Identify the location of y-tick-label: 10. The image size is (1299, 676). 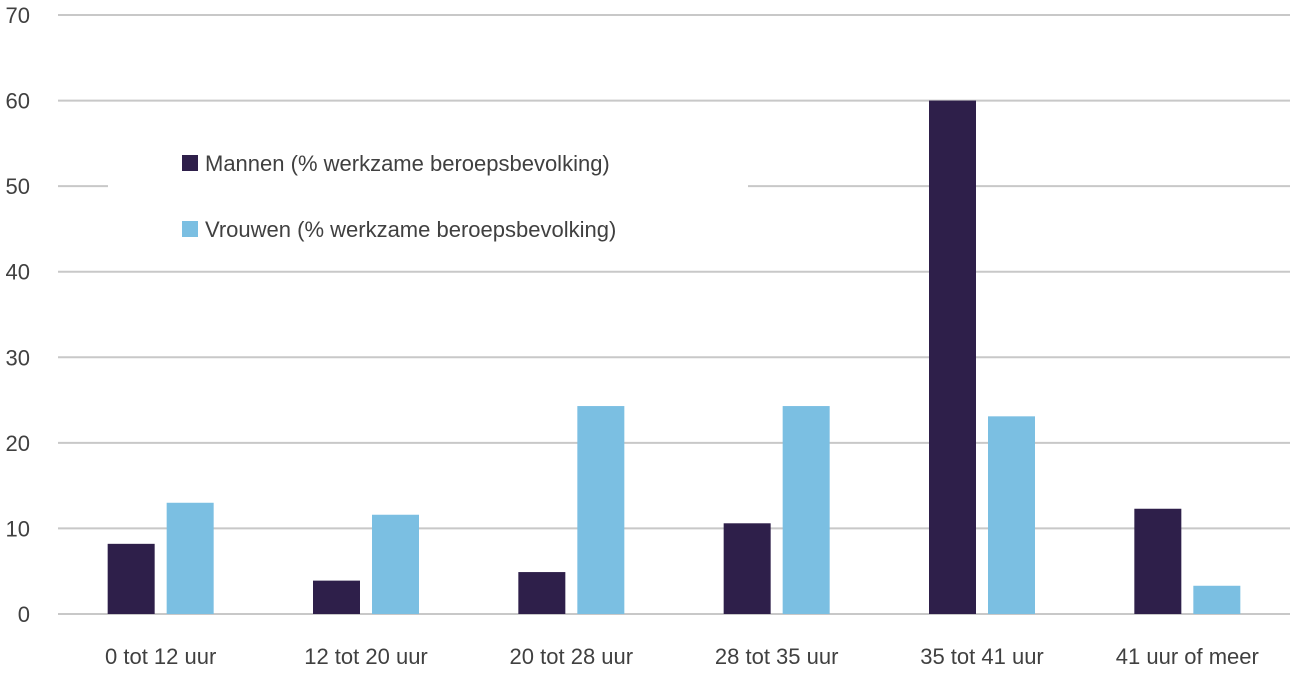
(18, 528).